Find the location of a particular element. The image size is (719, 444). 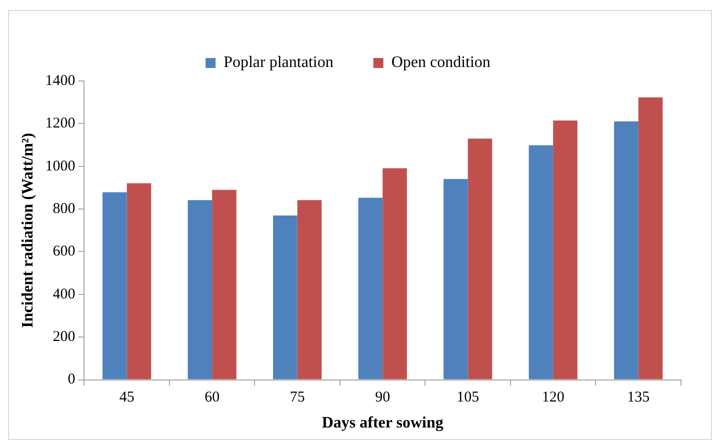

y-tick-label: 600 is located at coordinates (64, 252).